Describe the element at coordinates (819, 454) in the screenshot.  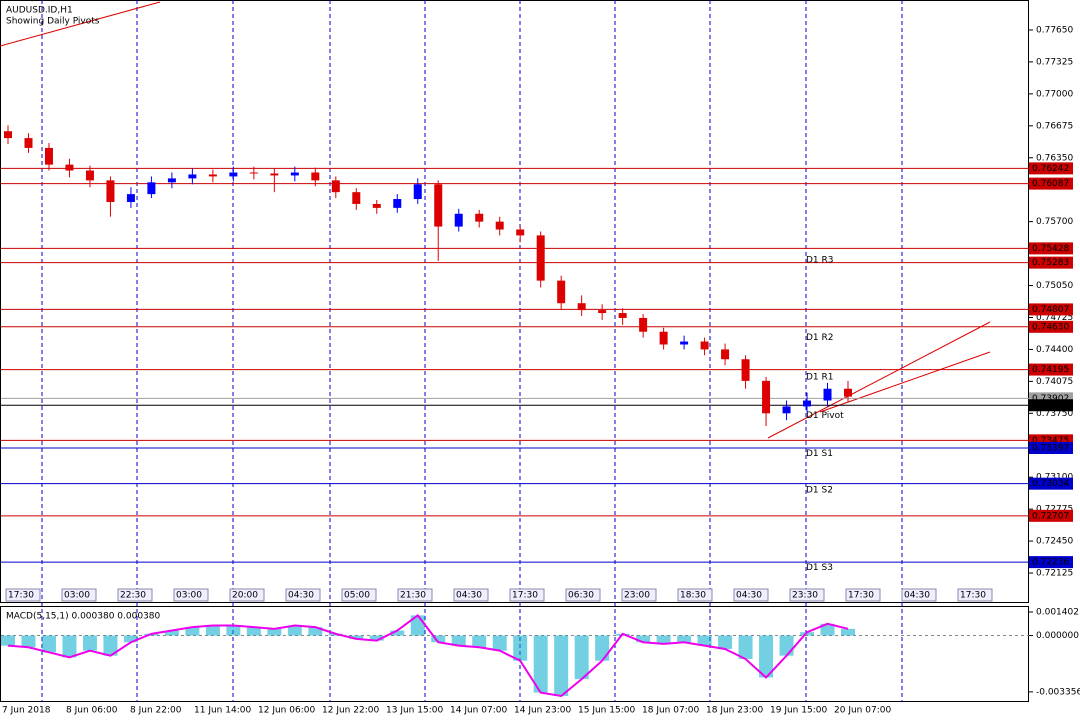
I see `pivot-label: D1 S1` at that location.